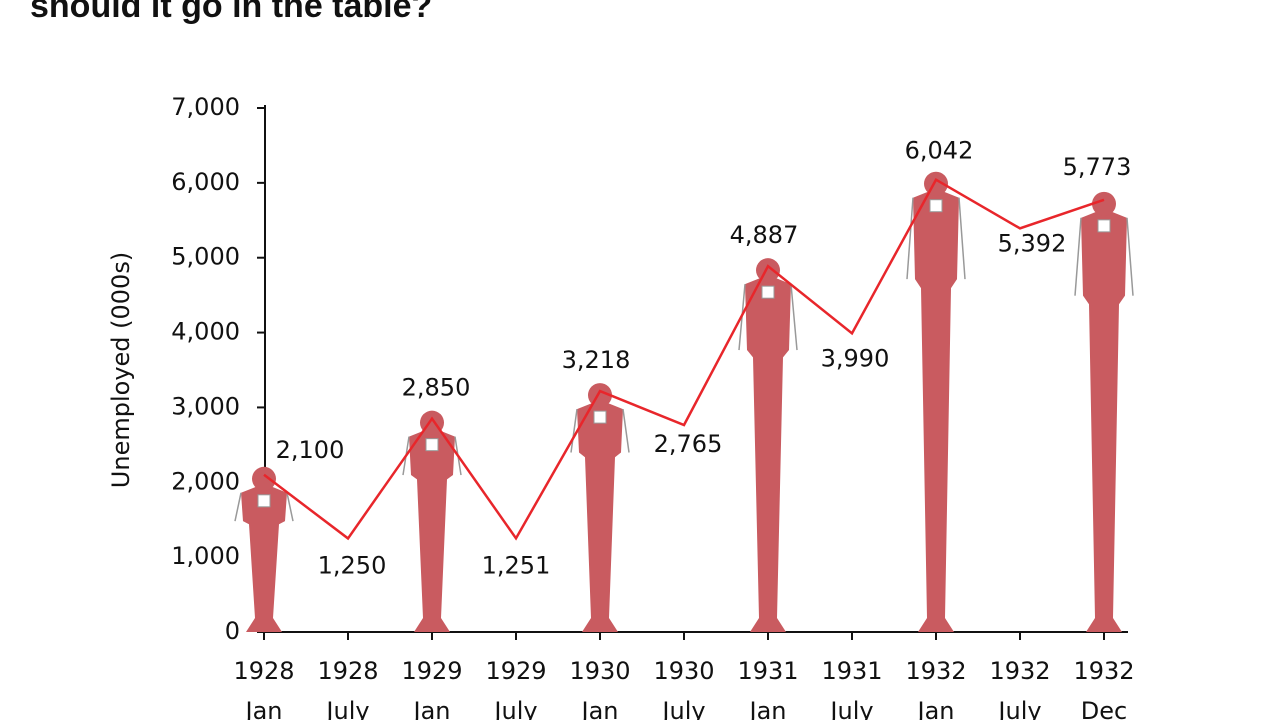  Describe the element at coordinates (1103, 688) in the screenshot. I see `x-tick-label: 1932 Dec` at that location.